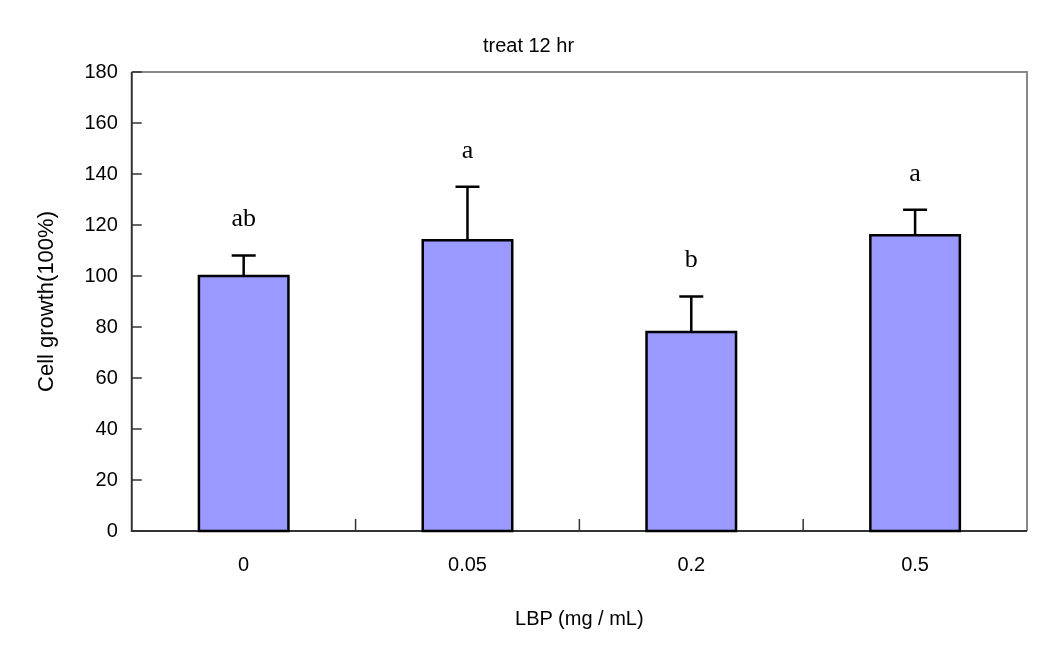 The width and height of the screenshot is (1037, 661). I want to click on y-tick-label: 40, so click(106, 427).